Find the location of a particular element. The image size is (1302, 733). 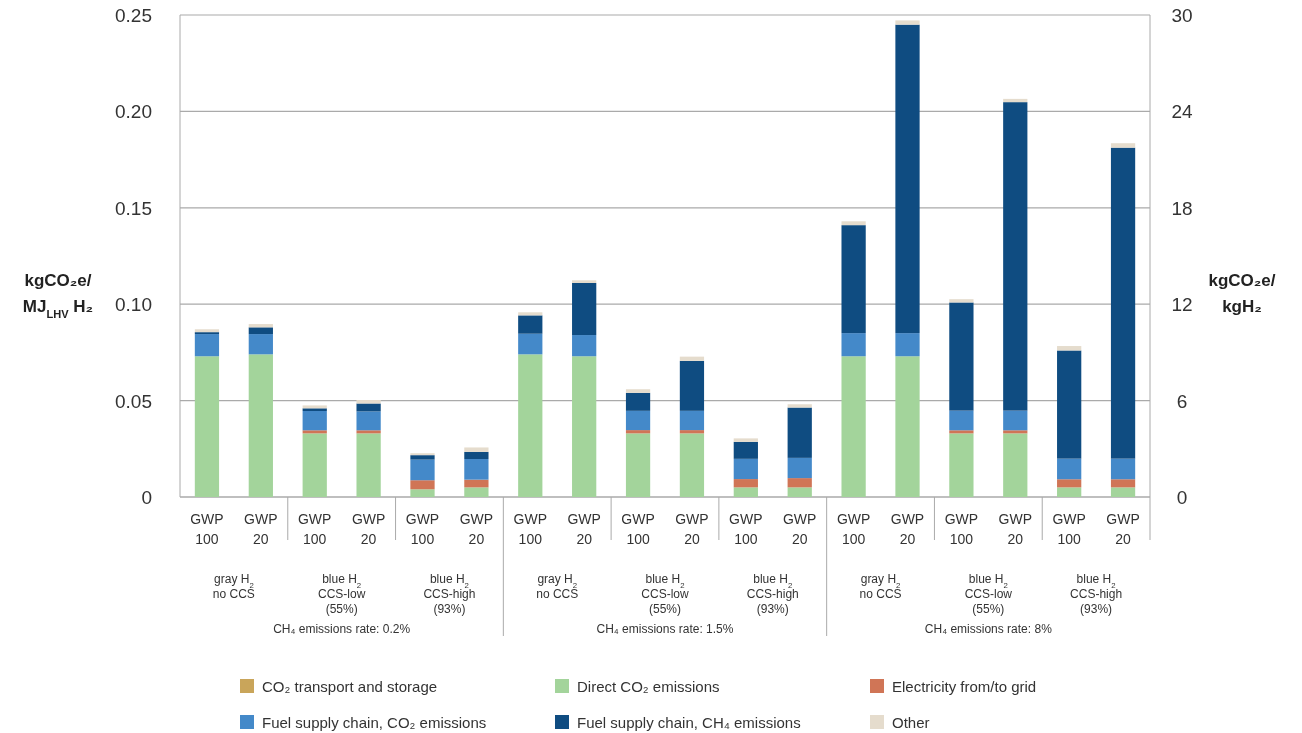

y2-tick-label: 24 is located at coordinates (1182, 112).